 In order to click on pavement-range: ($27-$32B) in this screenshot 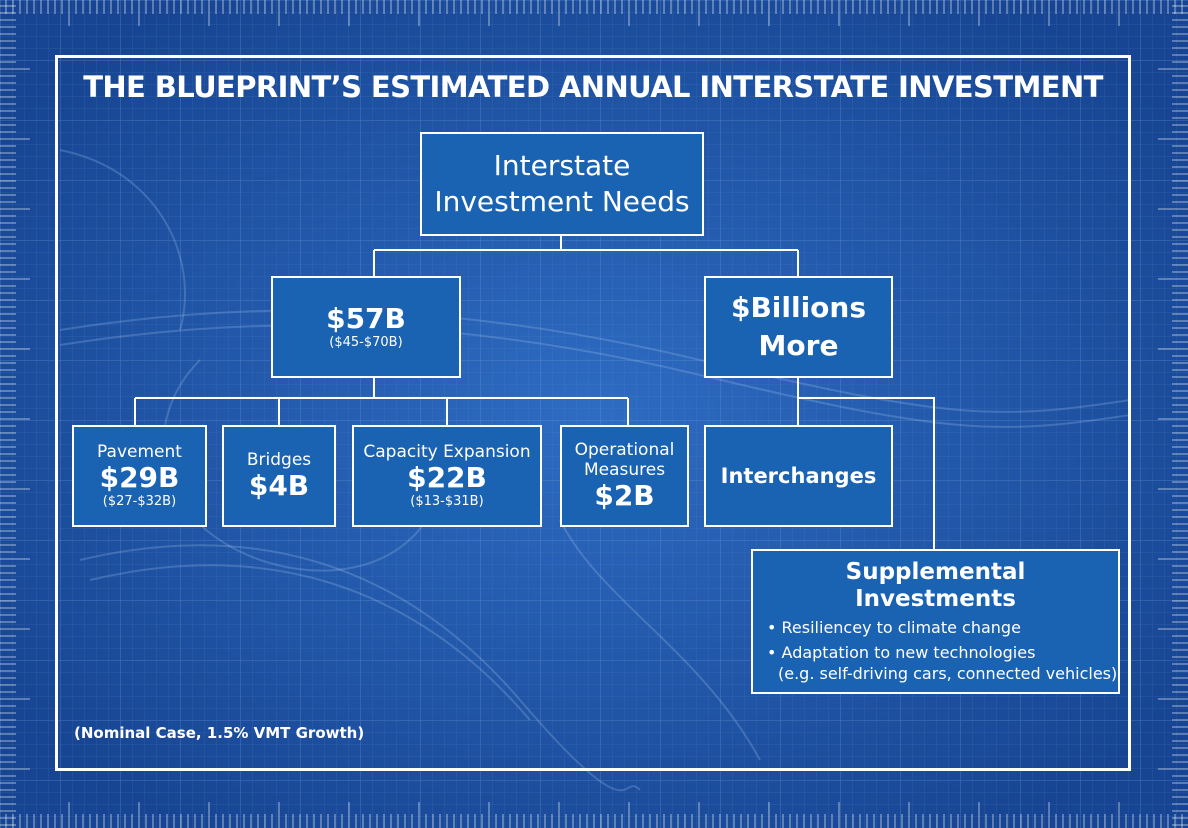, I will do `click(139, 501)`.